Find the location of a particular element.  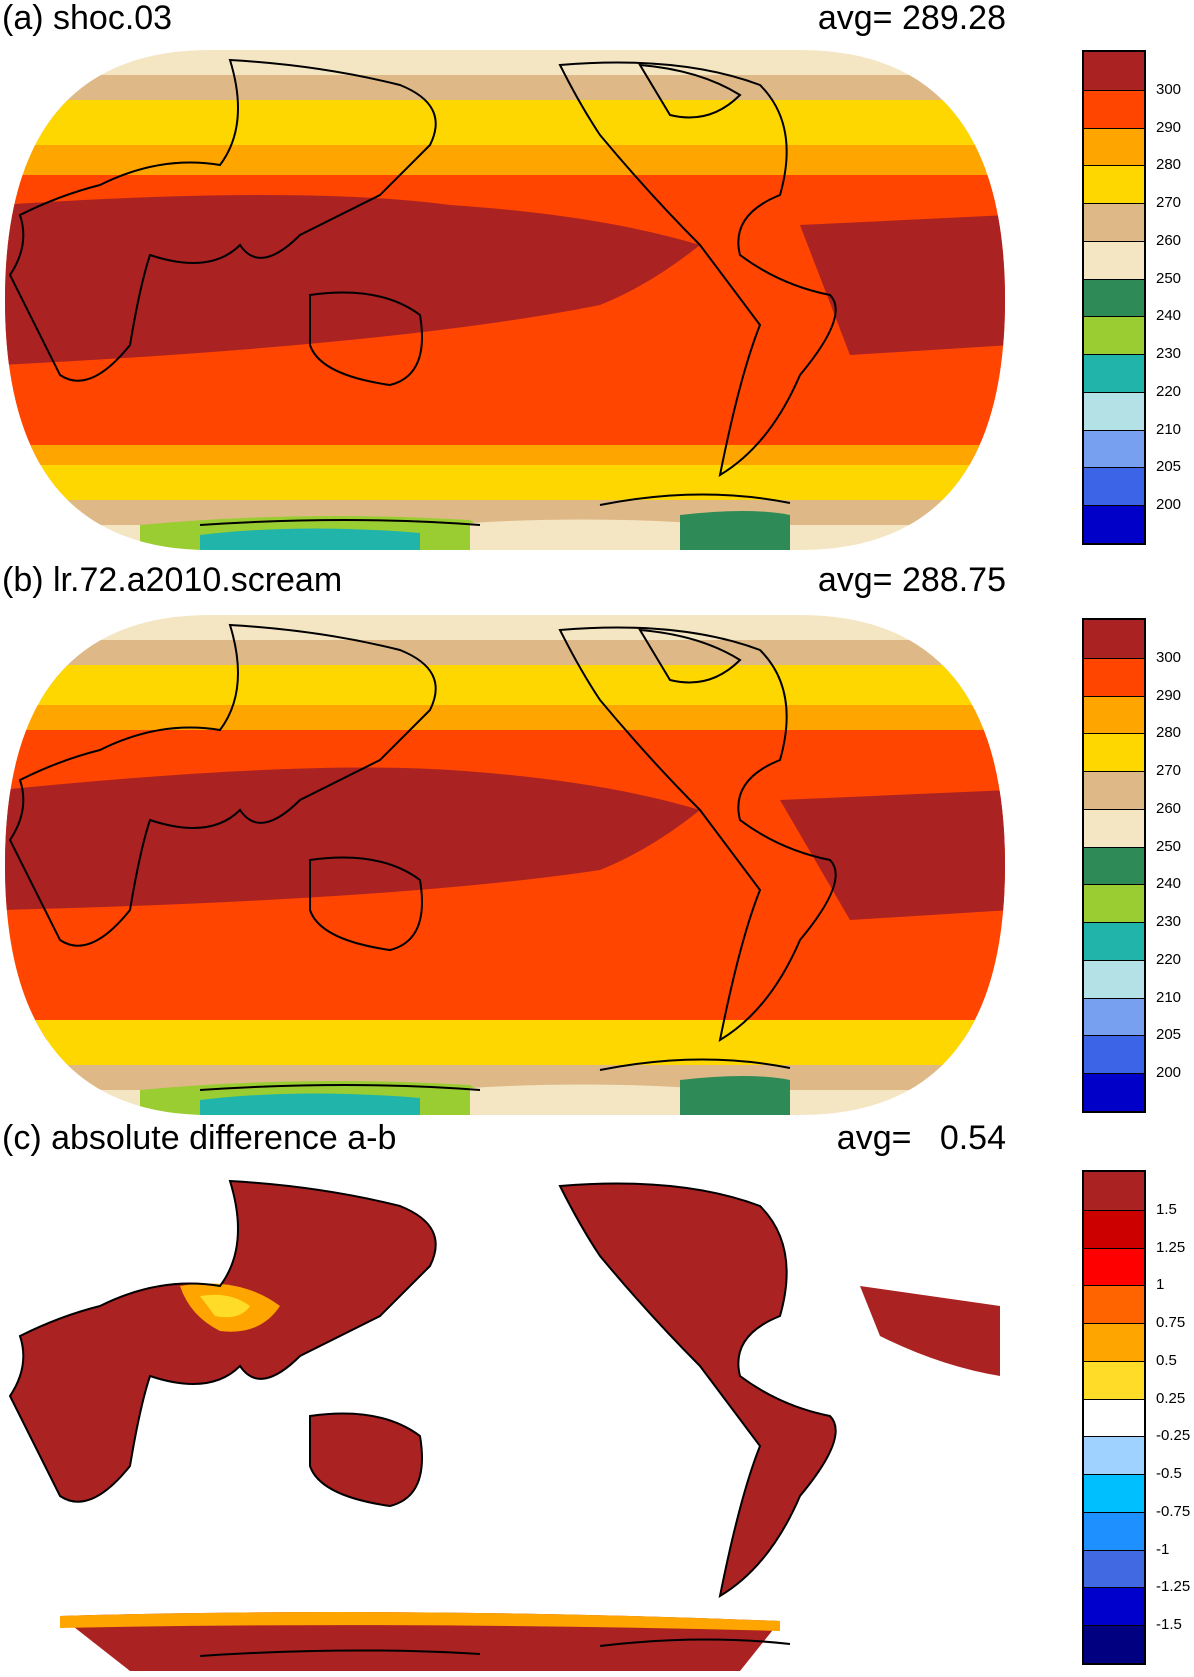

colorbar-tick-label: 1 is located at coordinates (1160, 1285).